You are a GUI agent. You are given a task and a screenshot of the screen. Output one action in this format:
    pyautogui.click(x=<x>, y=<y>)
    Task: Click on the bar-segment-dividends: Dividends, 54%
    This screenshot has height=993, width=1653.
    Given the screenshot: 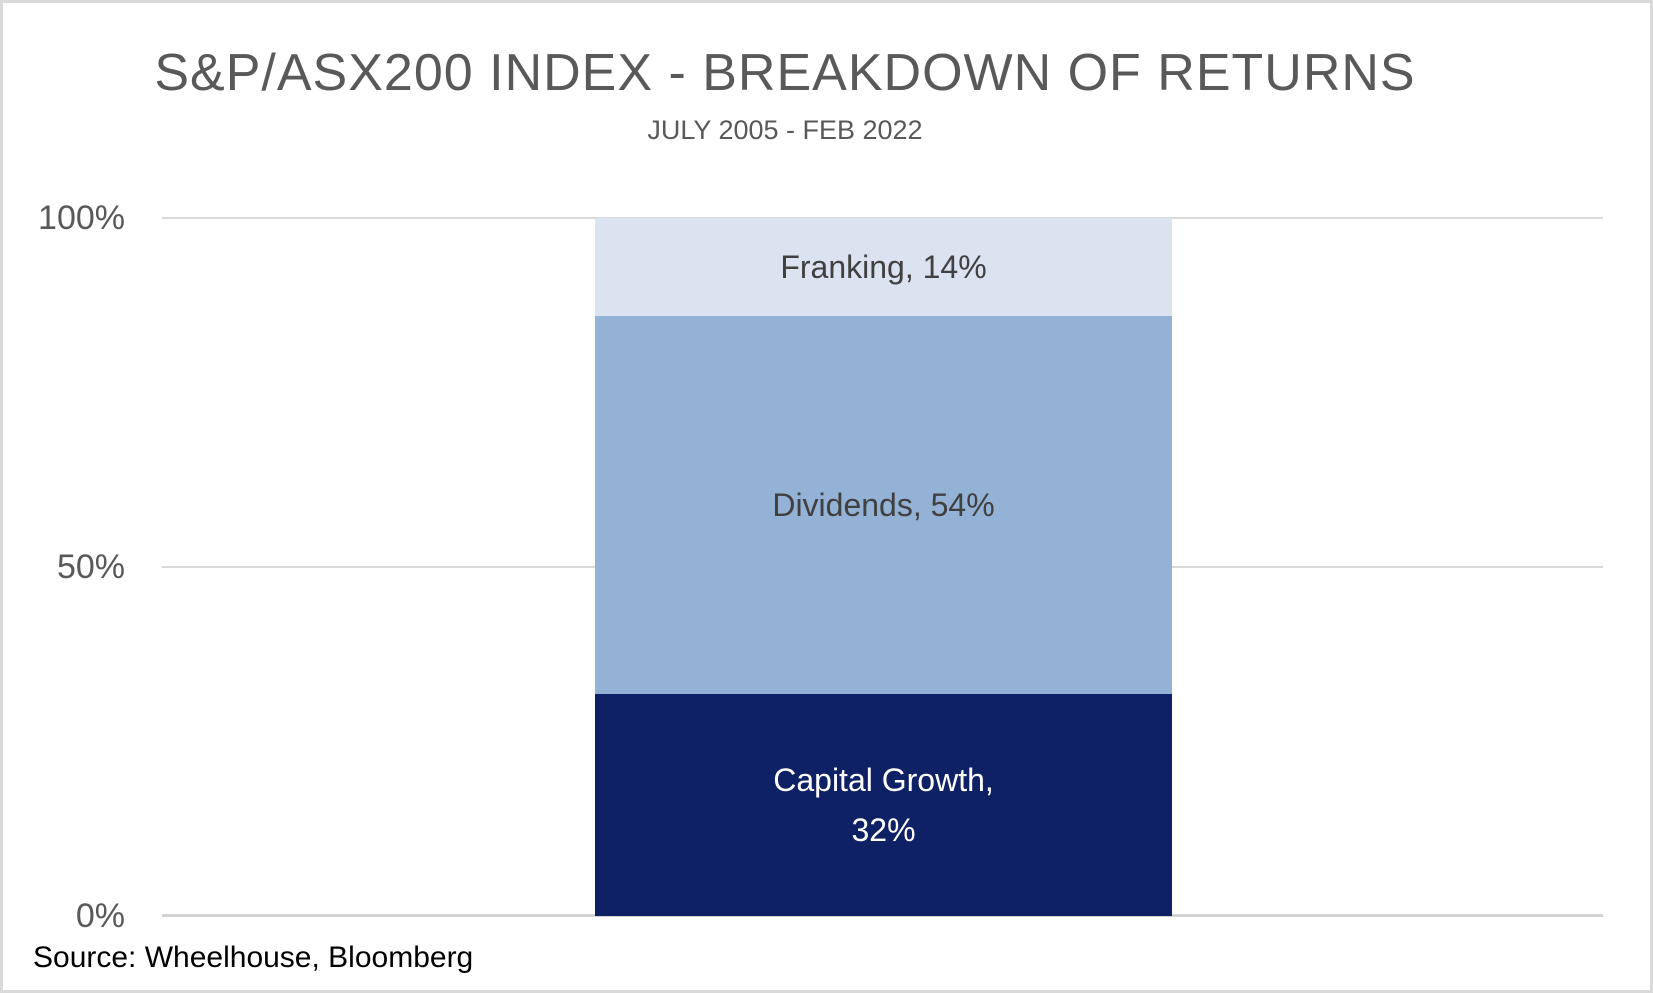 What is the action you would take?
    pyautogui.click(x=883, y=505)
    